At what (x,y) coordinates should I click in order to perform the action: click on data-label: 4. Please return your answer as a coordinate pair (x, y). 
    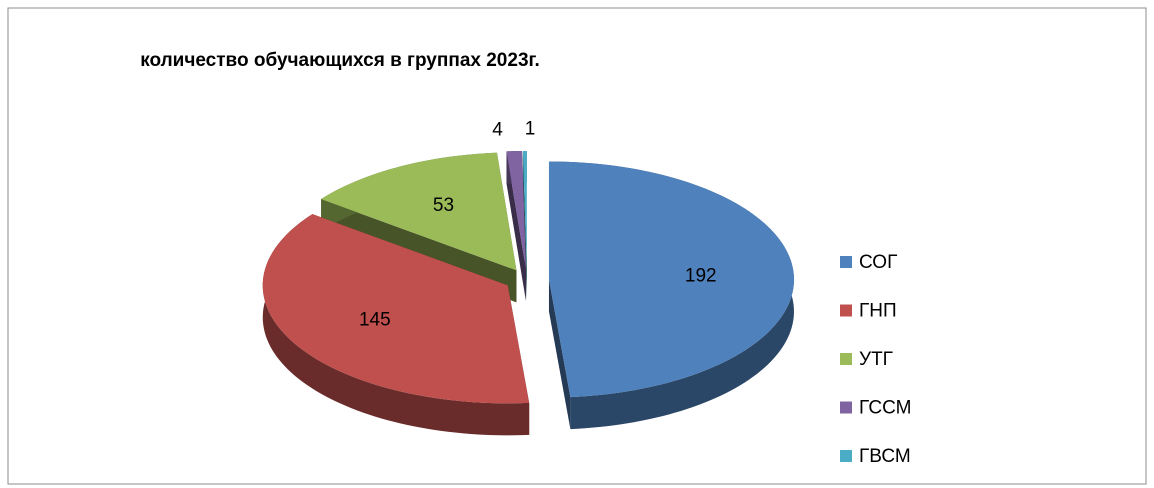
    Looking at the image, I should click on (497, 129).